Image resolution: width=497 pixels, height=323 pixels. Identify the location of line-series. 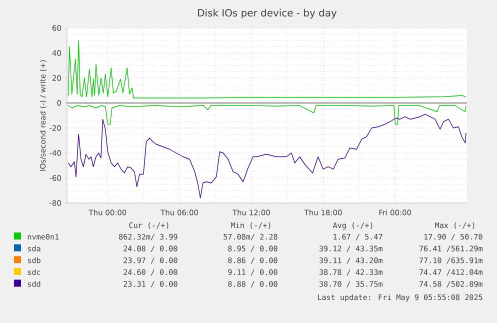
(267, 115).